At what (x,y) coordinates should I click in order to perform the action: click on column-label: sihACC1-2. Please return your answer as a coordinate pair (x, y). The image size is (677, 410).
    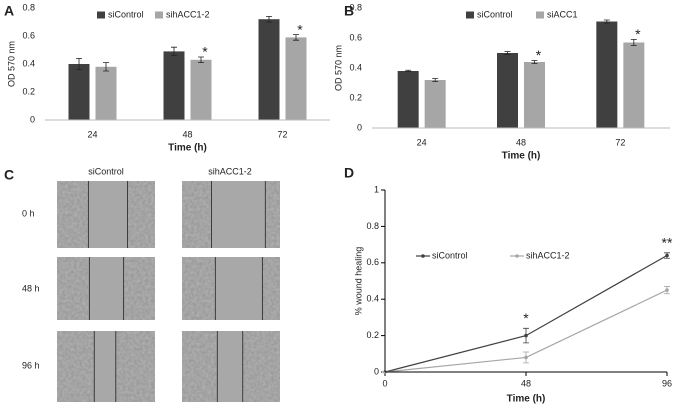
    Looking at the image, I should click on (230, 171).